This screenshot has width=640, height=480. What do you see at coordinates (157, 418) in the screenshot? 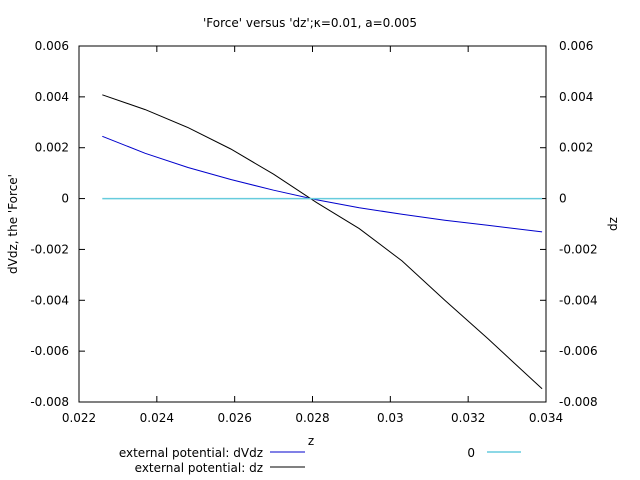
I see `x-tick-label: 0.024` at bounding box center [157, 418].